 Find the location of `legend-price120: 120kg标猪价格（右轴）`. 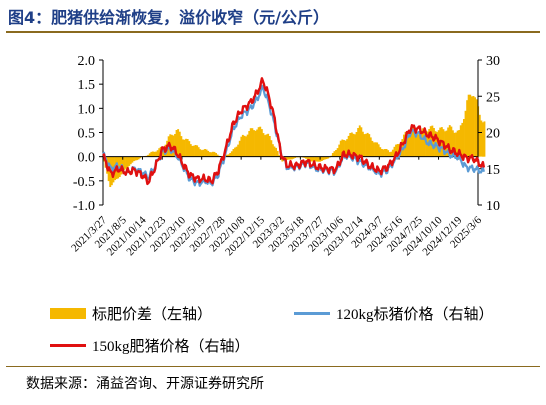

legend-price120: 120kg标猪价格（右轴） is located at coordinates (394, 313).